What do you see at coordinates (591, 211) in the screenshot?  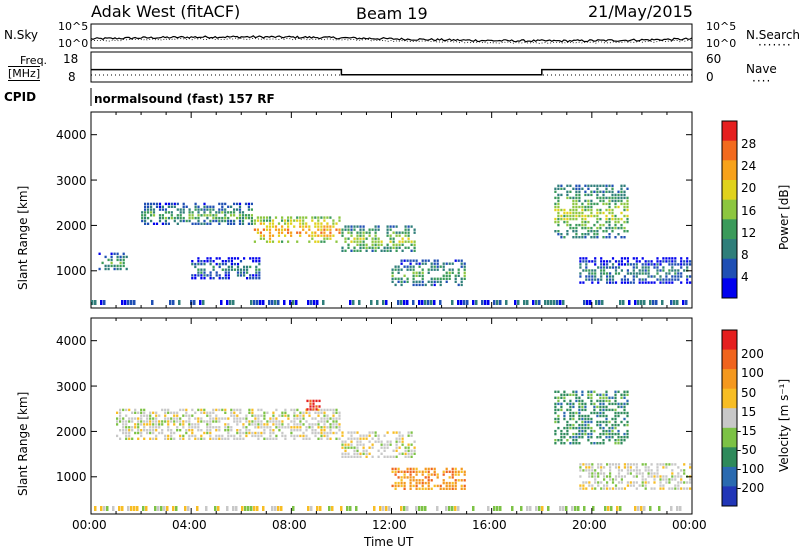 I see `power-echo-region` at bounding box center [591, 211].